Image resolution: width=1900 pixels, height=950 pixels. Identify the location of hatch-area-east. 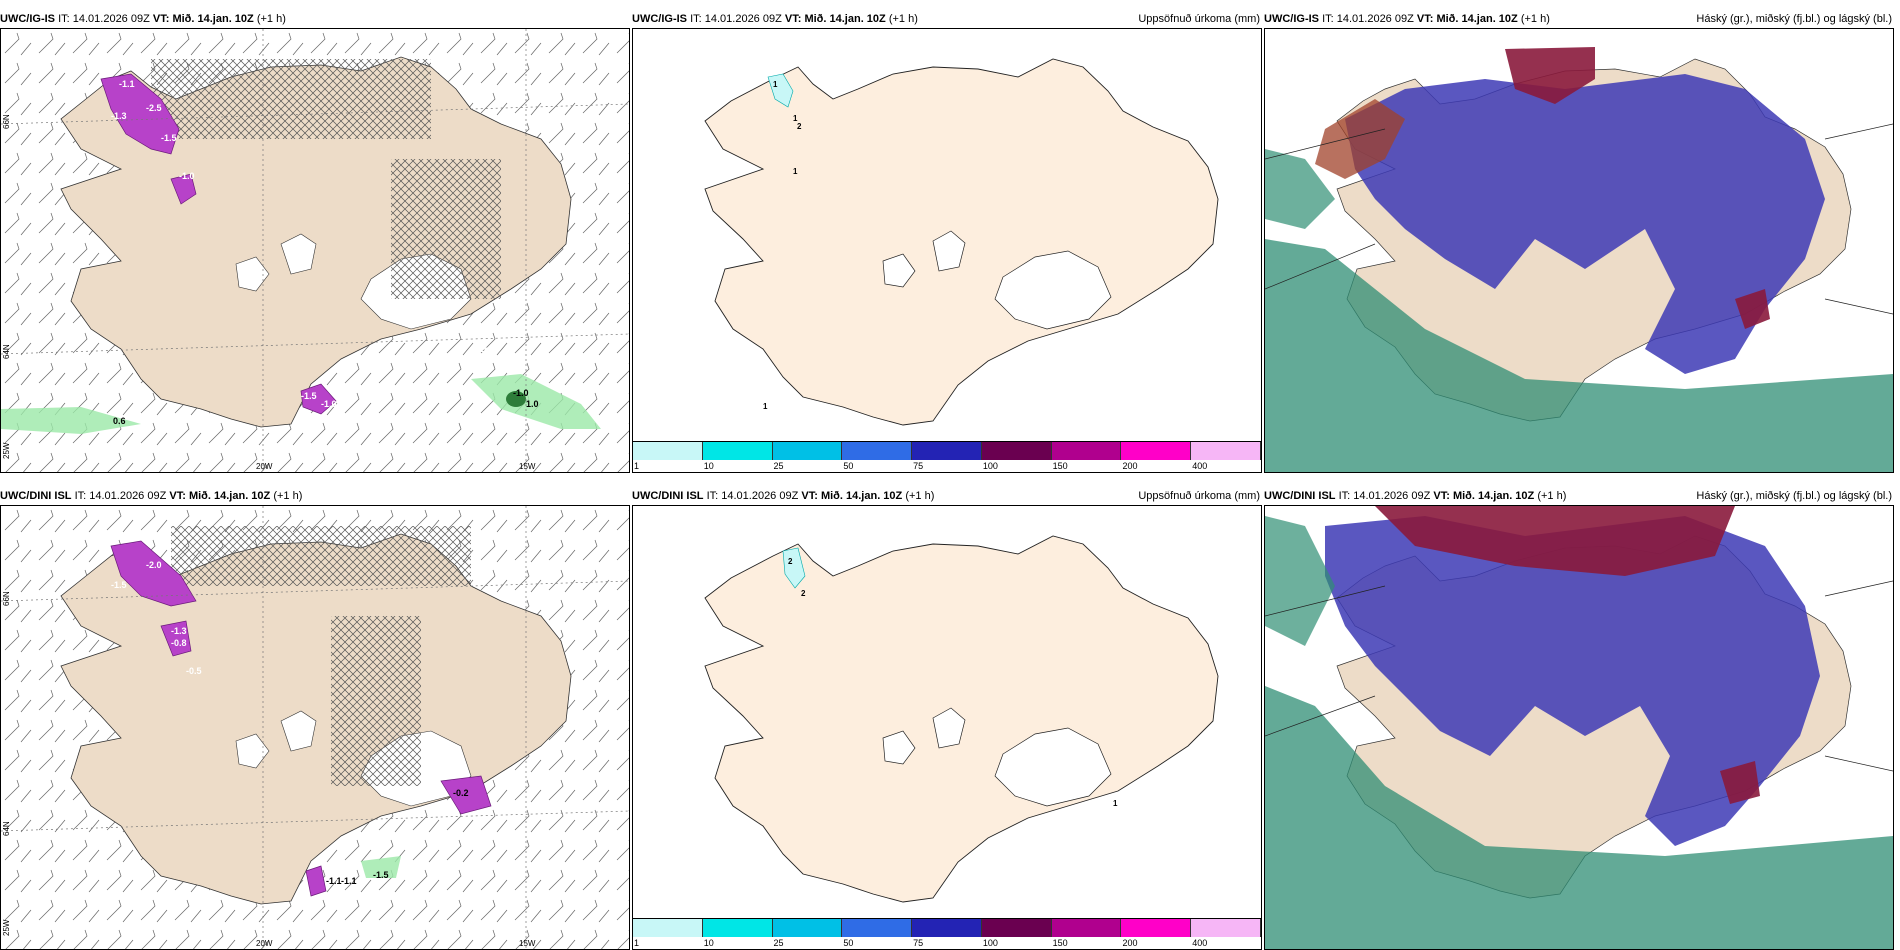
(446, 229).